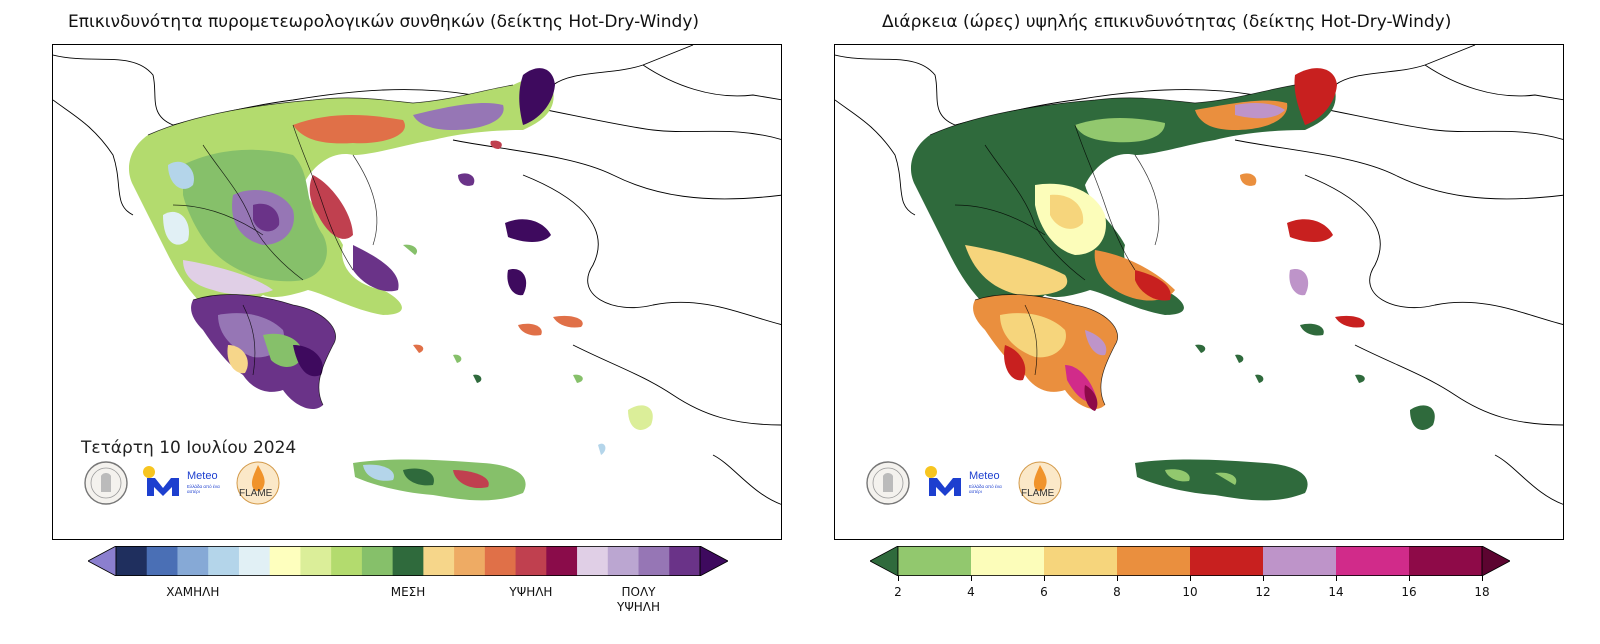 The height and width of the screenshot is (644, 1600). Describe the element at coordinates (1495, 561) in the screenshot. I see `right-colorbar-extend-high` at that location.